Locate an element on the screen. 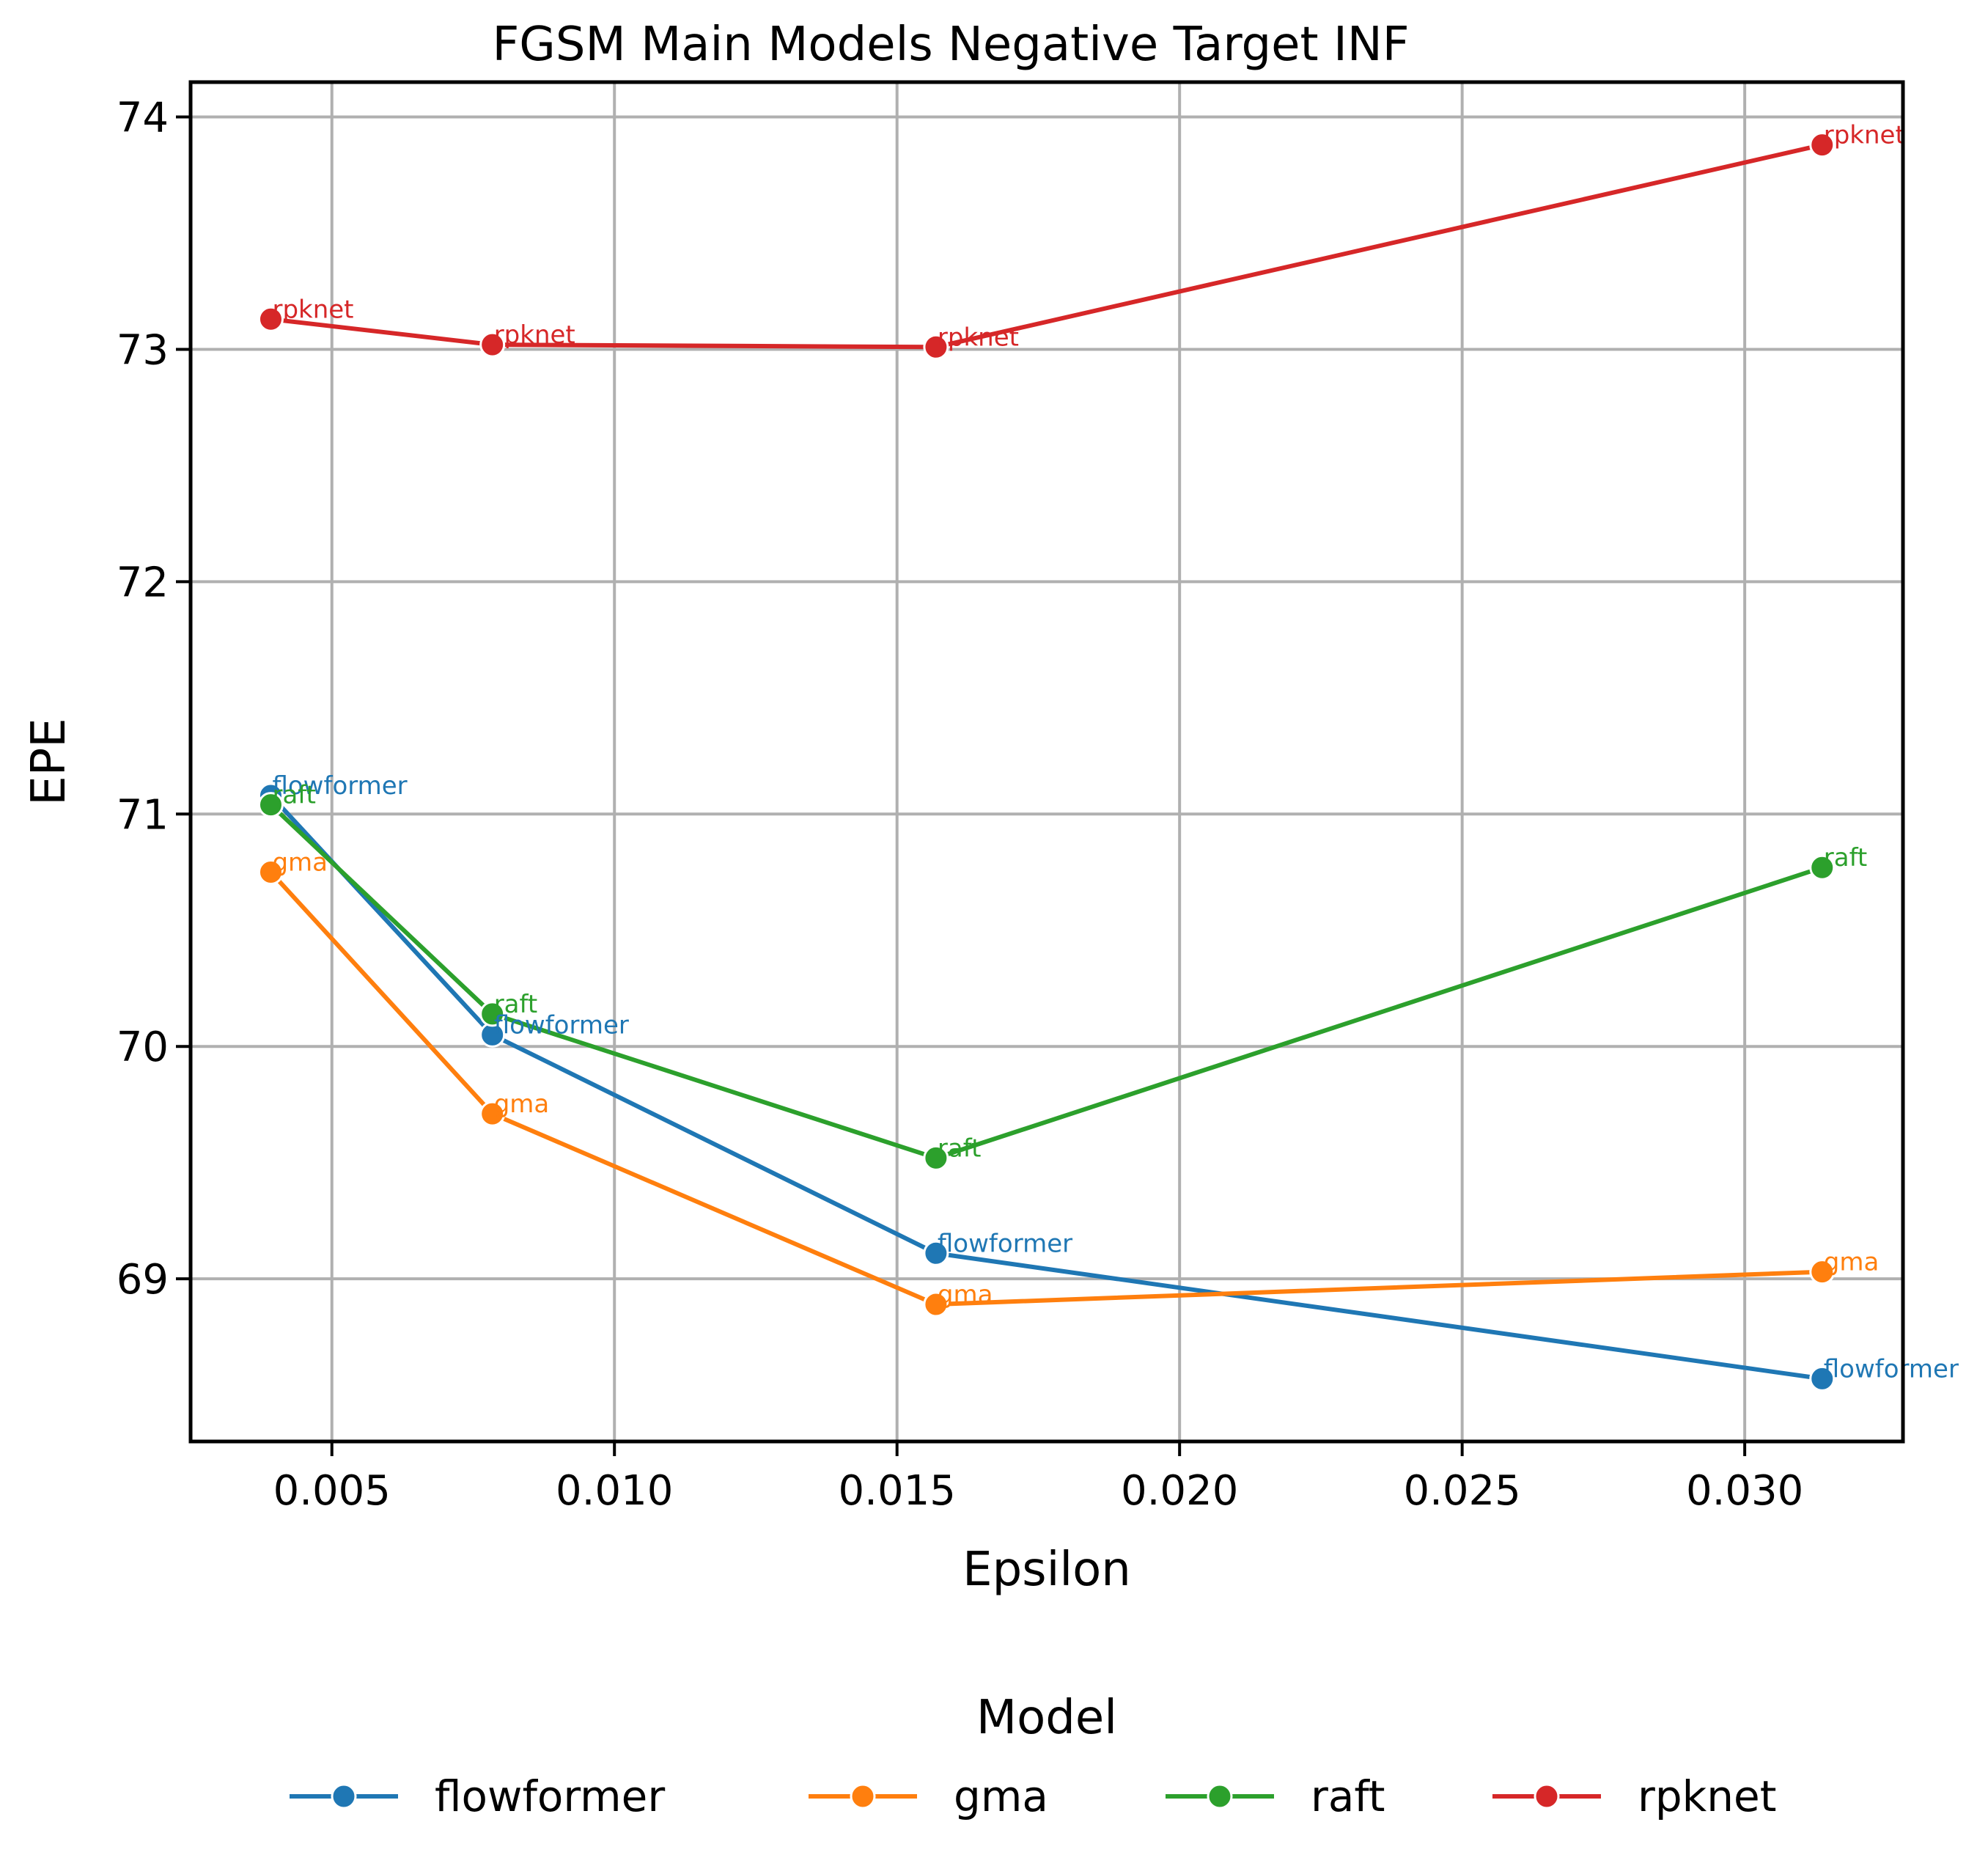  y-axis-label: EPE is located at coordinates (49, 762).